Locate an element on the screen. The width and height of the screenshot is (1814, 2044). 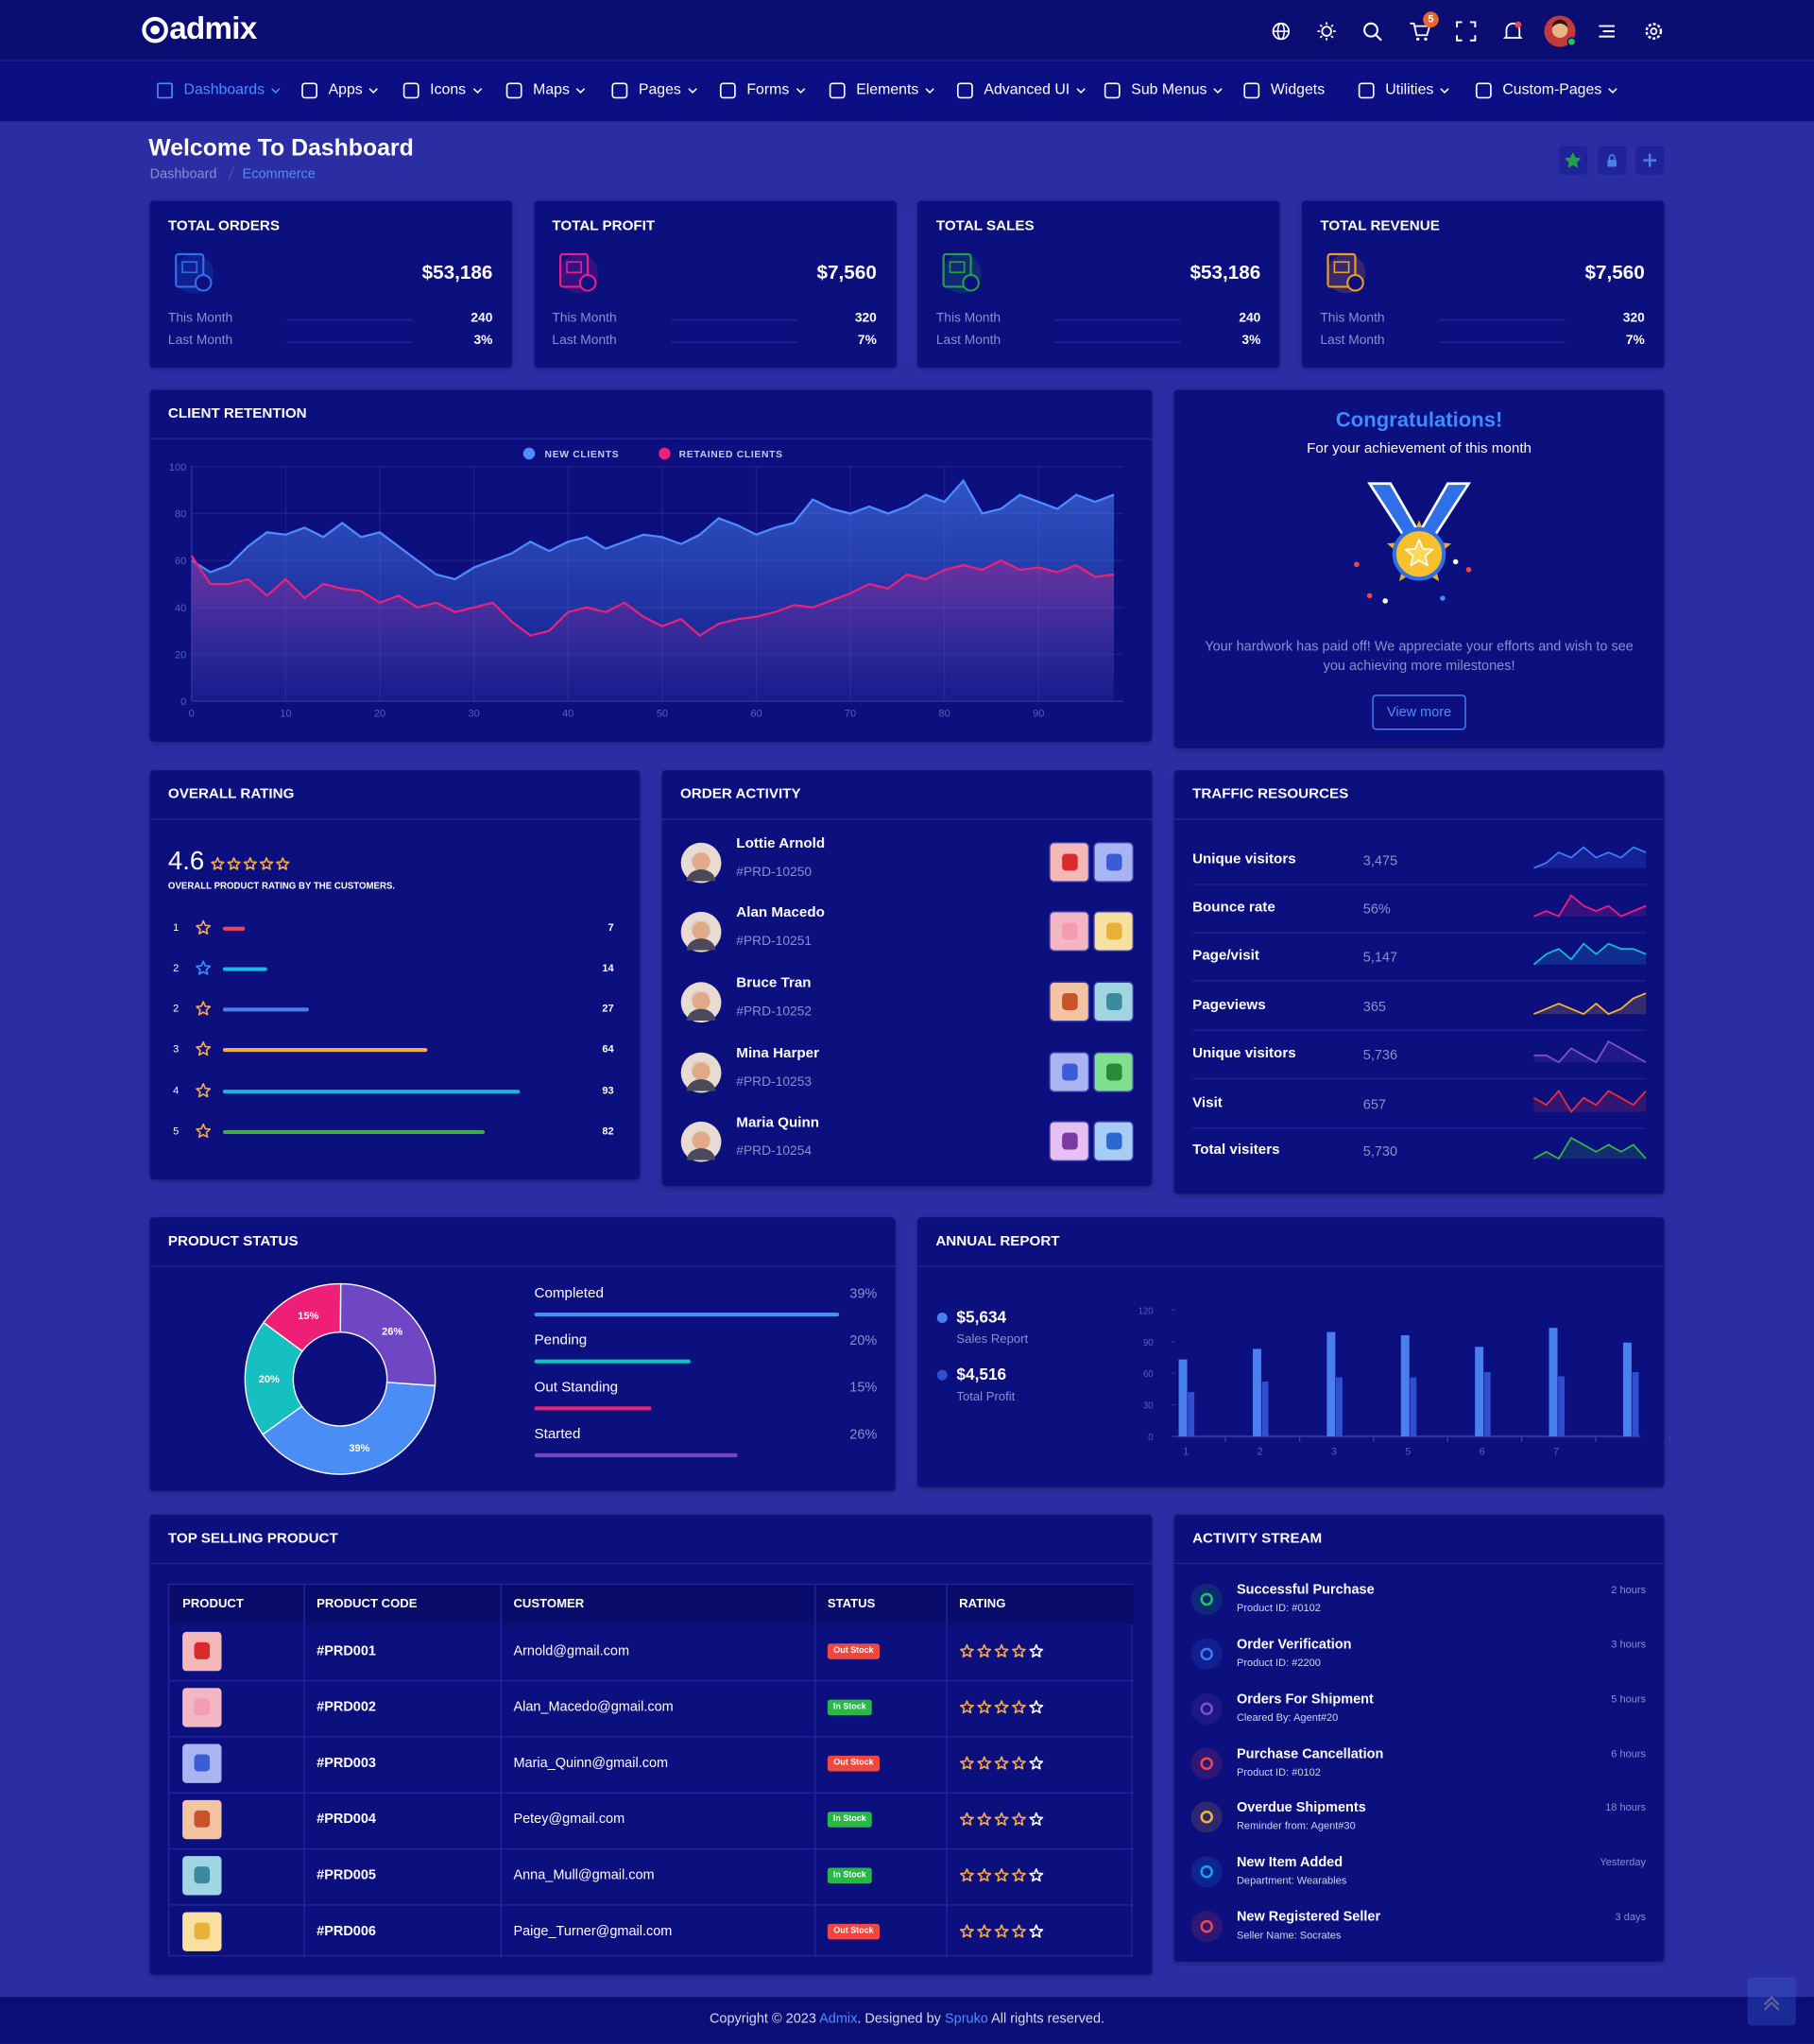
activity-sub: Product ID: #0102 is located at coordinates (1279, 1772).